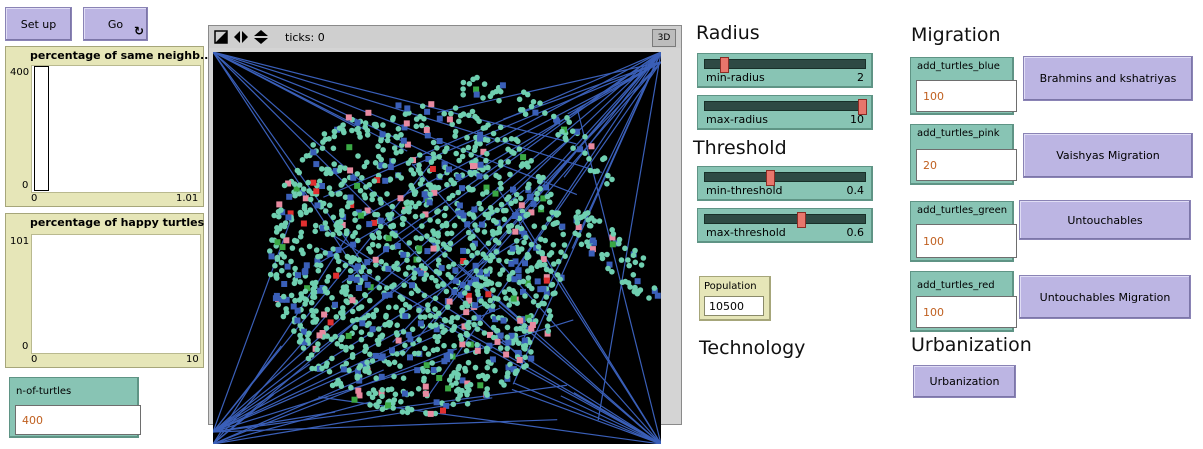 The image size is (1203, 449). I want to click on add-turtles-blue-field: 100, so click(966, 96).